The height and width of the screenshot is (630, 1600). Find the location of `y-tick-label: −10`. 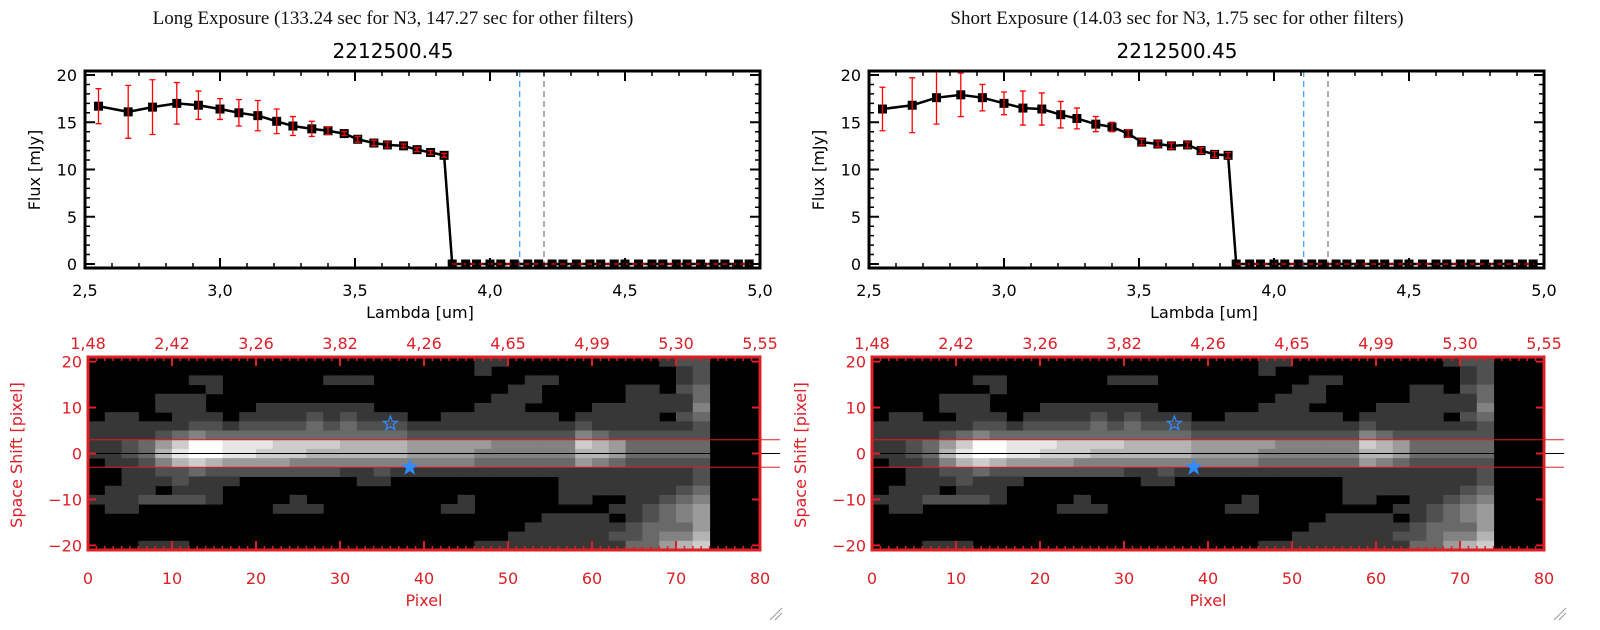

y-tick-label: −10 is located at coordinates (849, 499).